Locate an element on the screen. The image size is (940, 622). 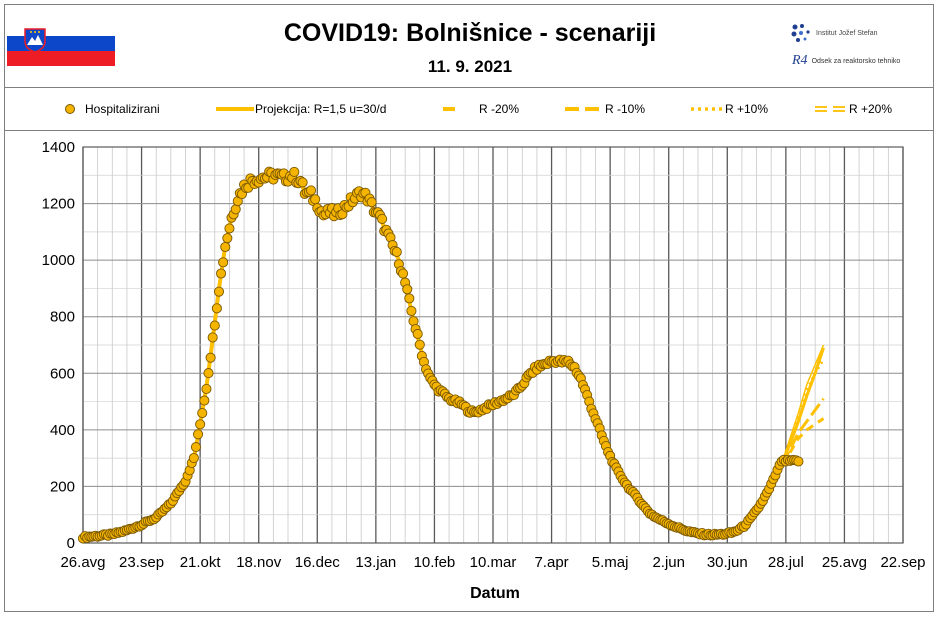
chart-title: COVID19: Bolnišnice - scenariji is located at coordinates (470, 33).